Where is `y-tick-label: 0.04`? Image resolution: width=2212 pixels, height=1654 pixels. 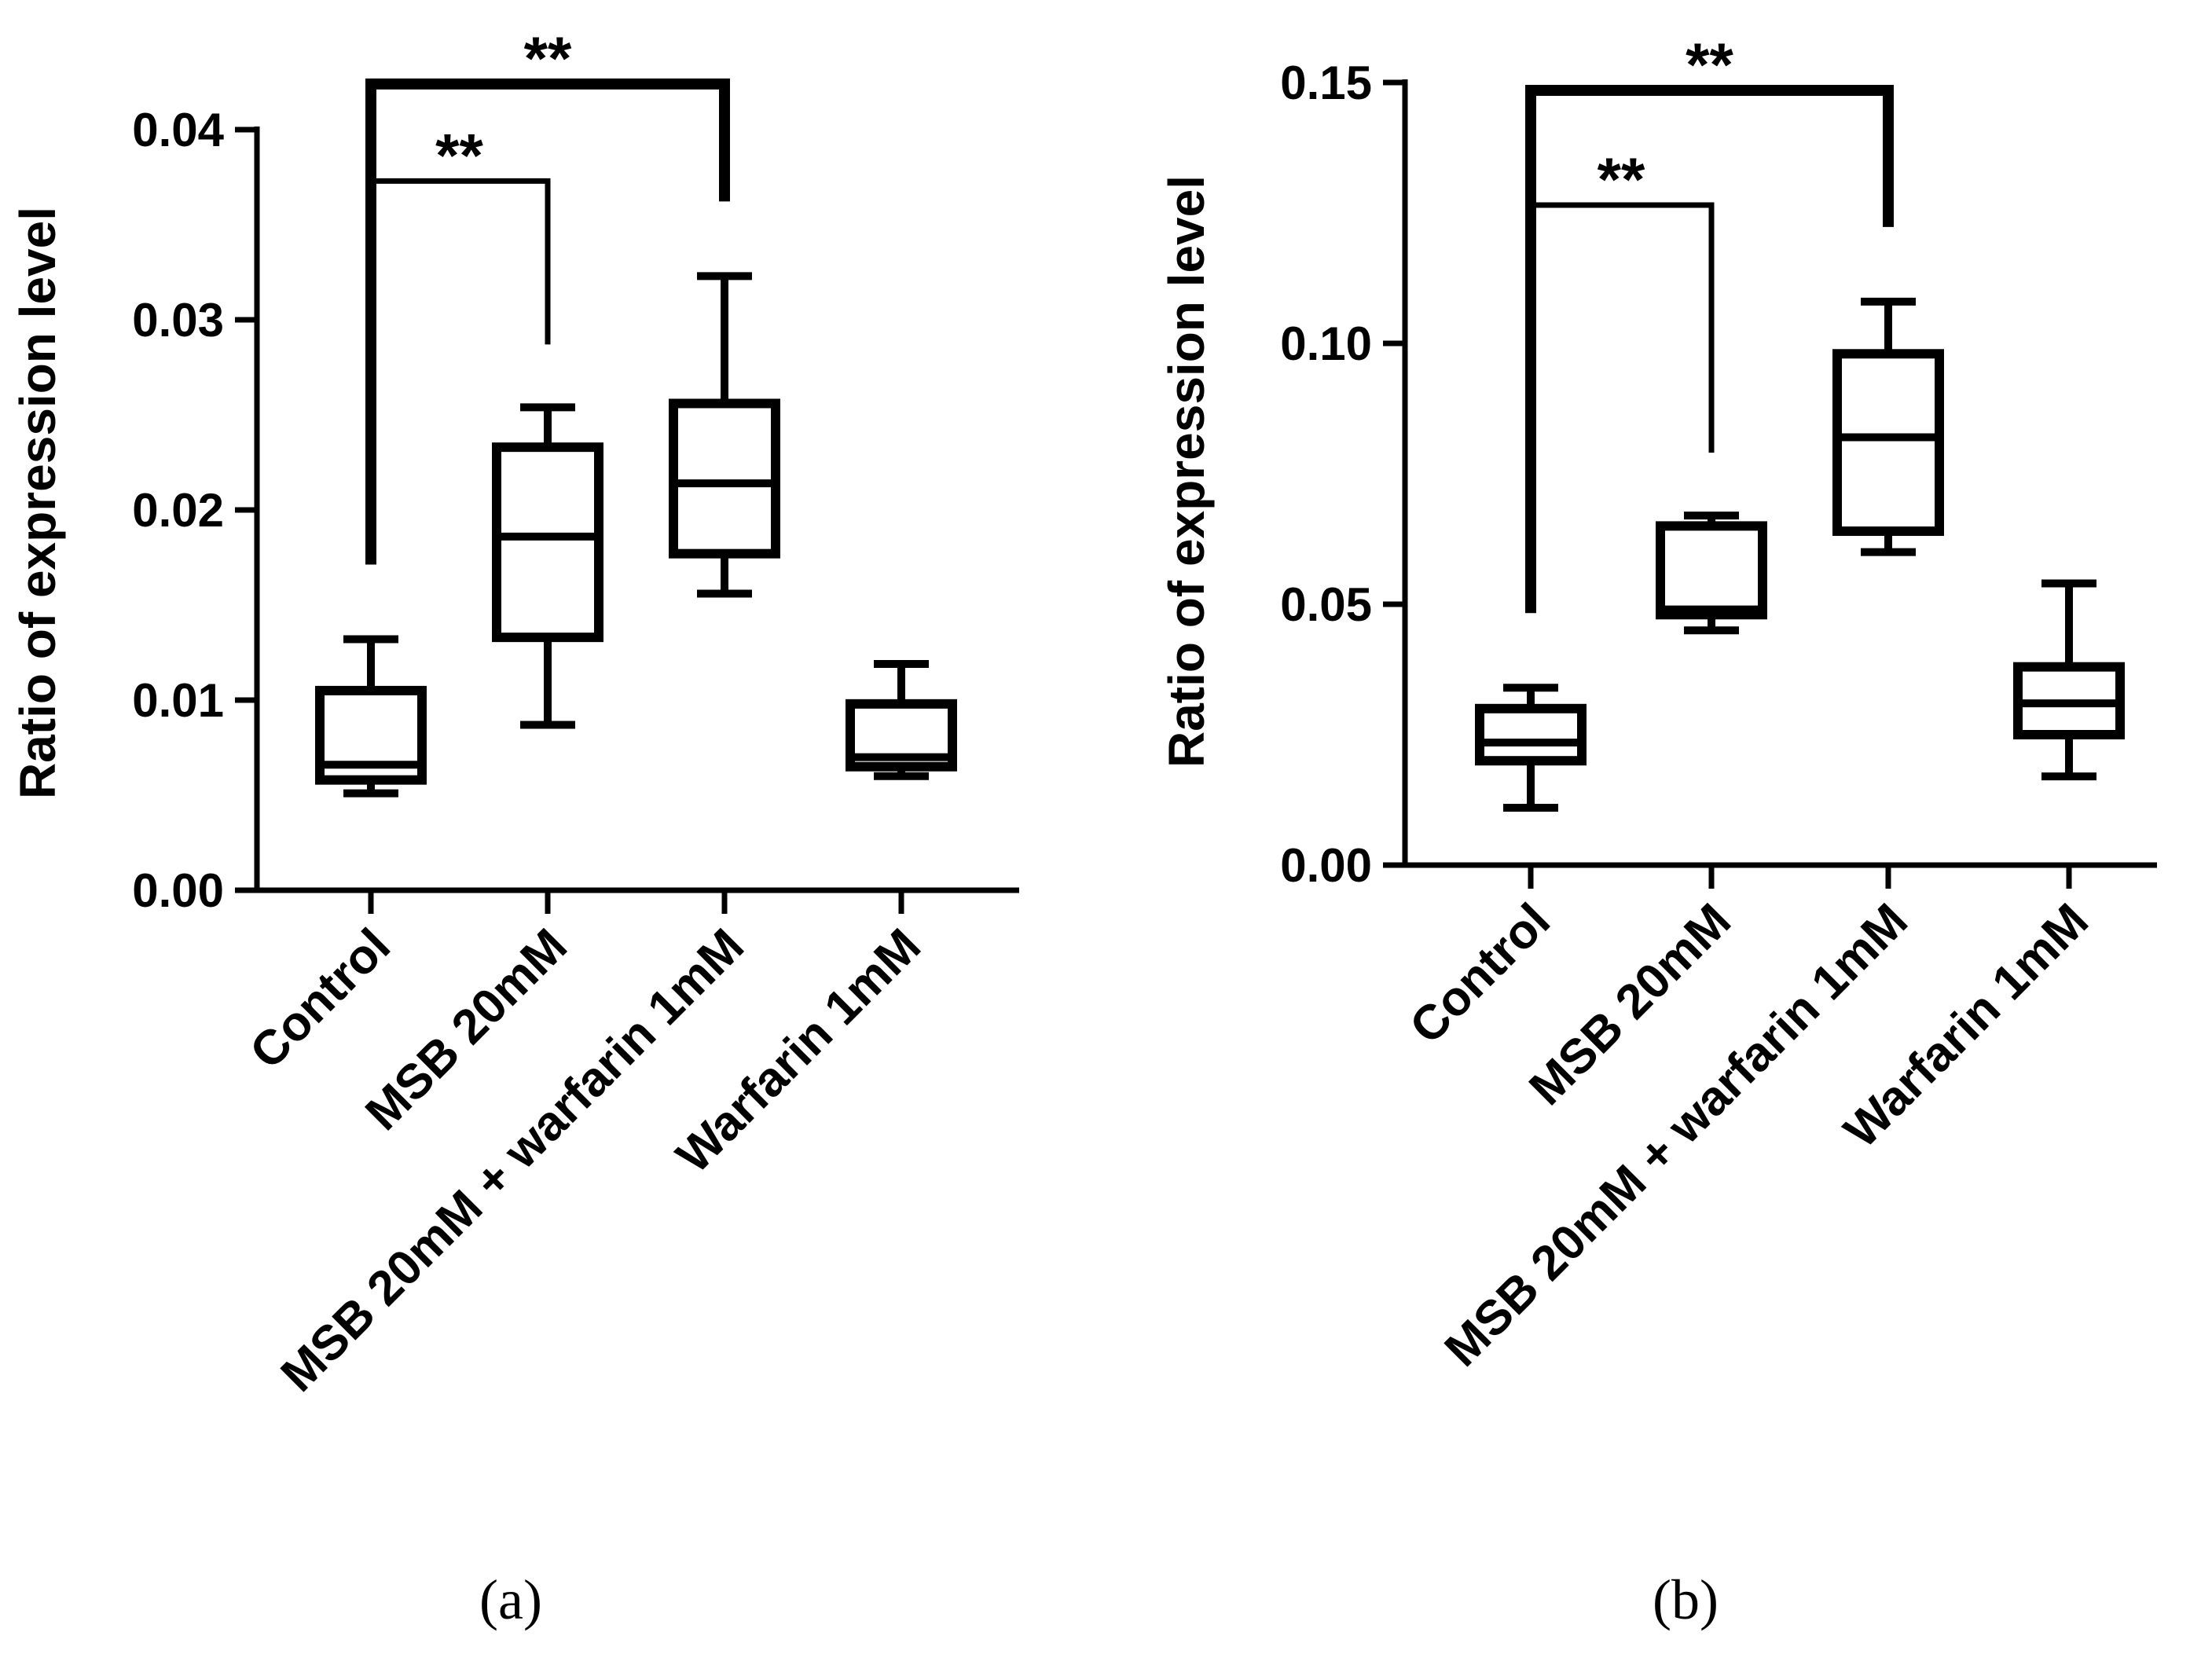
y-tick-label: 0.04 is located at coordinates (178, 130).